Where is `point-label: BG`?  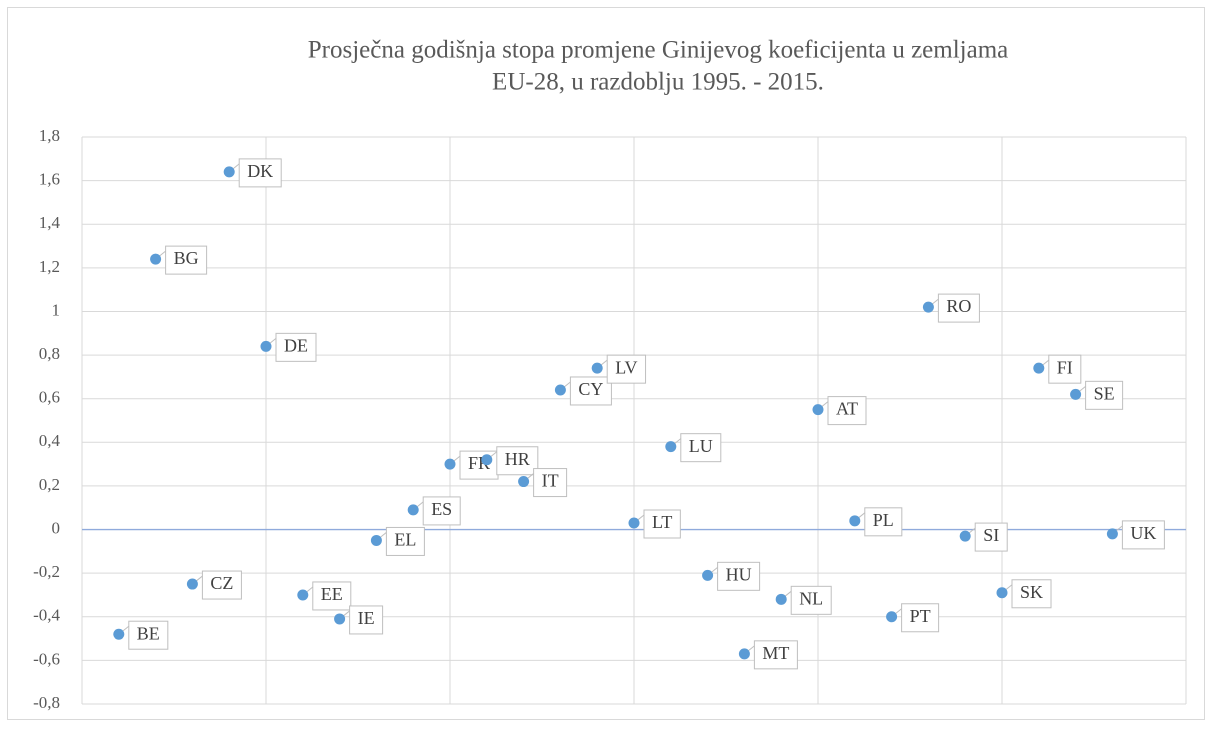 point-label: BG is located at coordinates (186, 260).